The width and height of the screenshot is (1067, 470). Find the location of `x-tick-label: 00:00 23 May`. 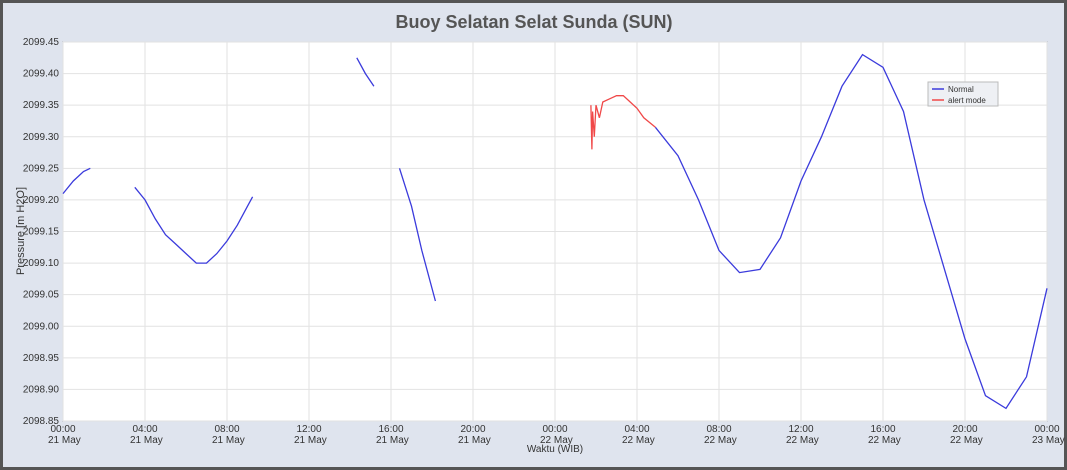

x-tick-label: 00:00 23 May is located at coordinates (1047, 435).